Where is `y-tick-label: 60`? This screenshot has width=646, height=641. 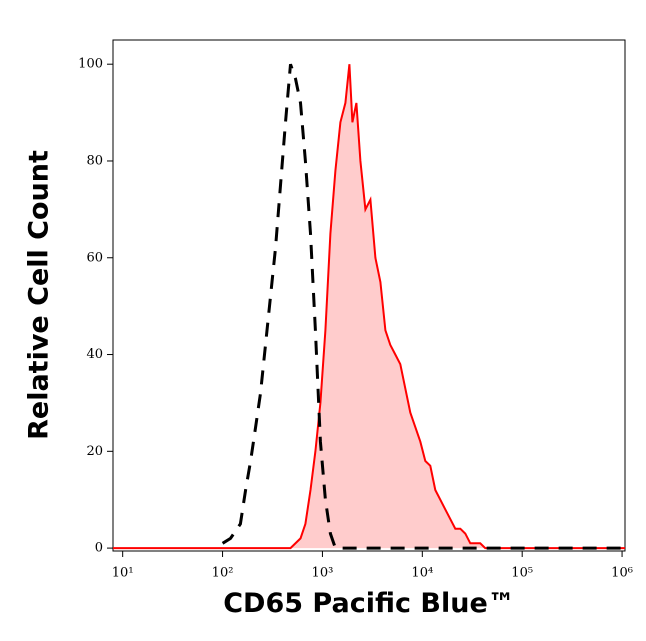 y-tick-label: 60 is located at coordinates (94, 257).